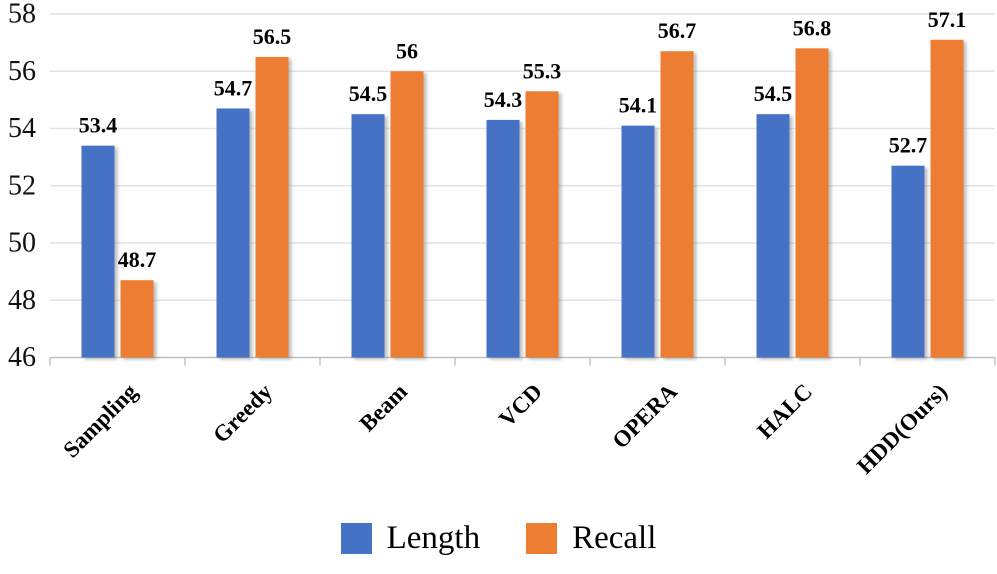  Describe the element at coordinates (522, 361) in the screenshot. I see `x-axis` at that location.